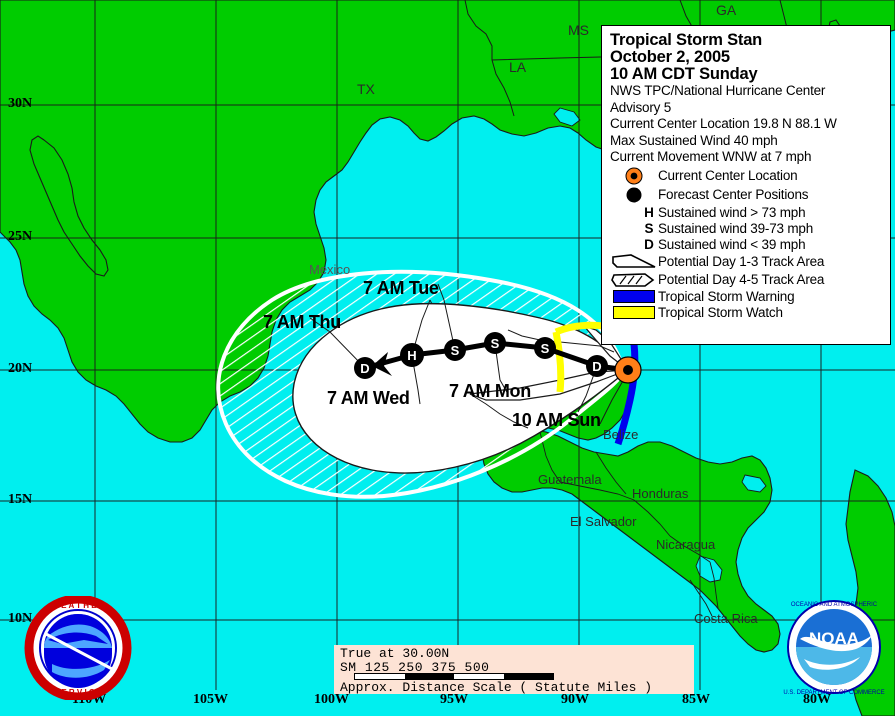  What do you see at coordinates (634, 296) in the screenshot?
I see `warning-color-swatch` at bounding box center [634, 296].